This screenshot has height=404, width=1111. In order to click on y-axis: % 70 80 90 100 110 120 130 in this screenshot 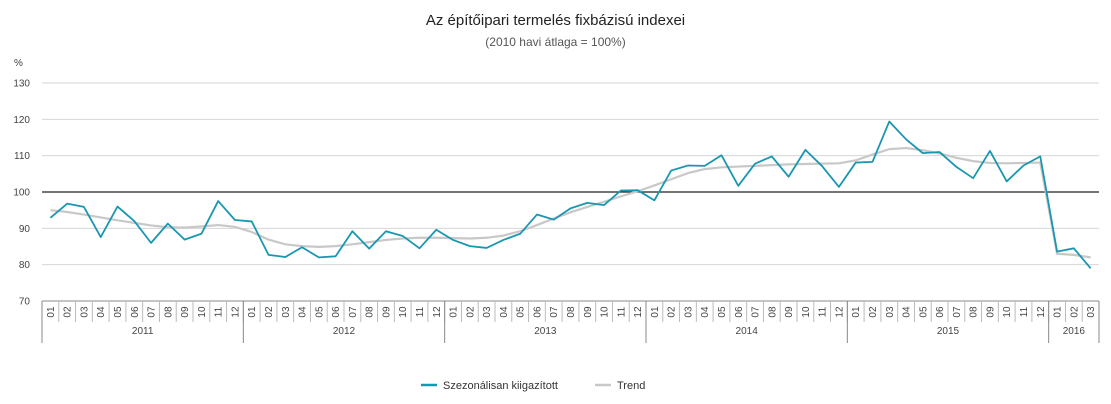, I will do `click(21, 183)`.